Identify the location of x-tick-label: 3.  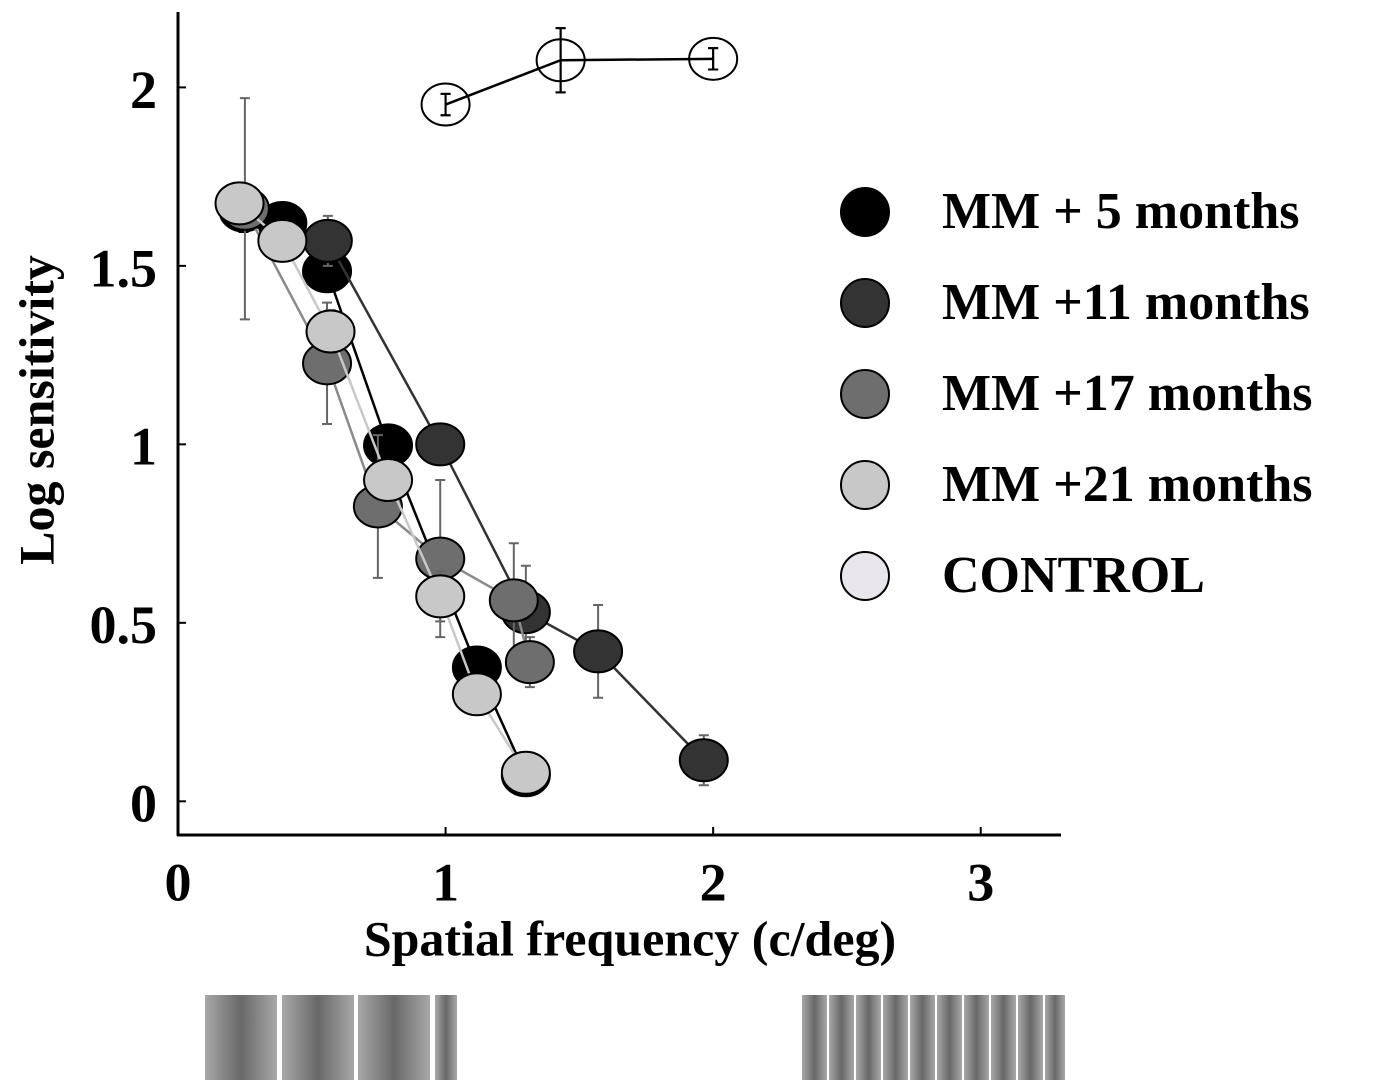
(980, 882).